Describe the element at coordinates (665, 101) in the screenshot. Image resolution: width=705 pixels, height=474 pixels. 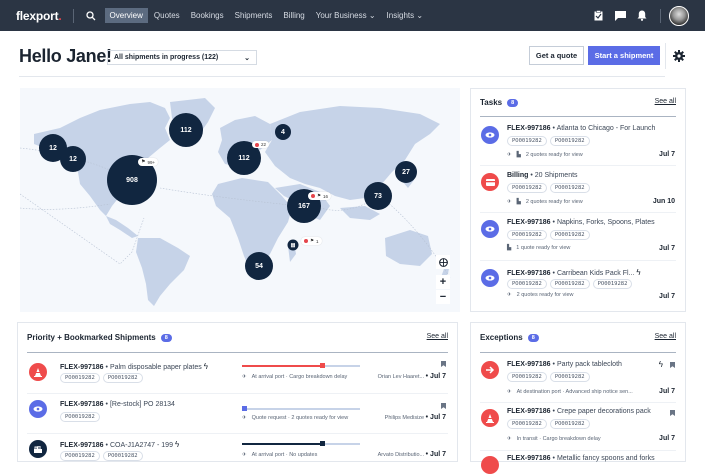
I see `tasks-see-all-link: See all` at that location.